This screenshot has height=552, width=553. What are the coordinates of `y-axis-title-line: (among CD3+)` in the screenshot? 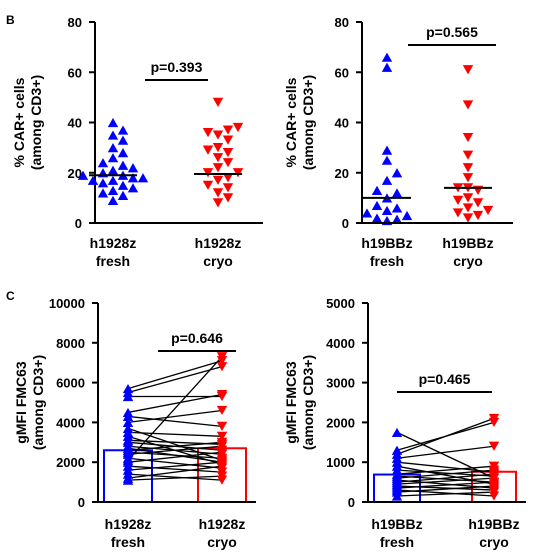 It's located at (36, 122).